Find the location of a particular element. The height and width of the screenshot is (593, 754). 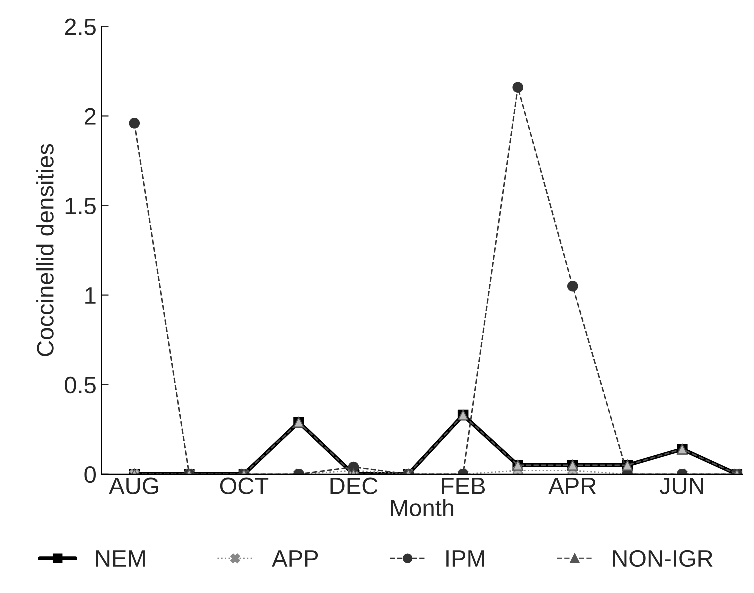

legend-label: APP is located at coordinates (295, 558).